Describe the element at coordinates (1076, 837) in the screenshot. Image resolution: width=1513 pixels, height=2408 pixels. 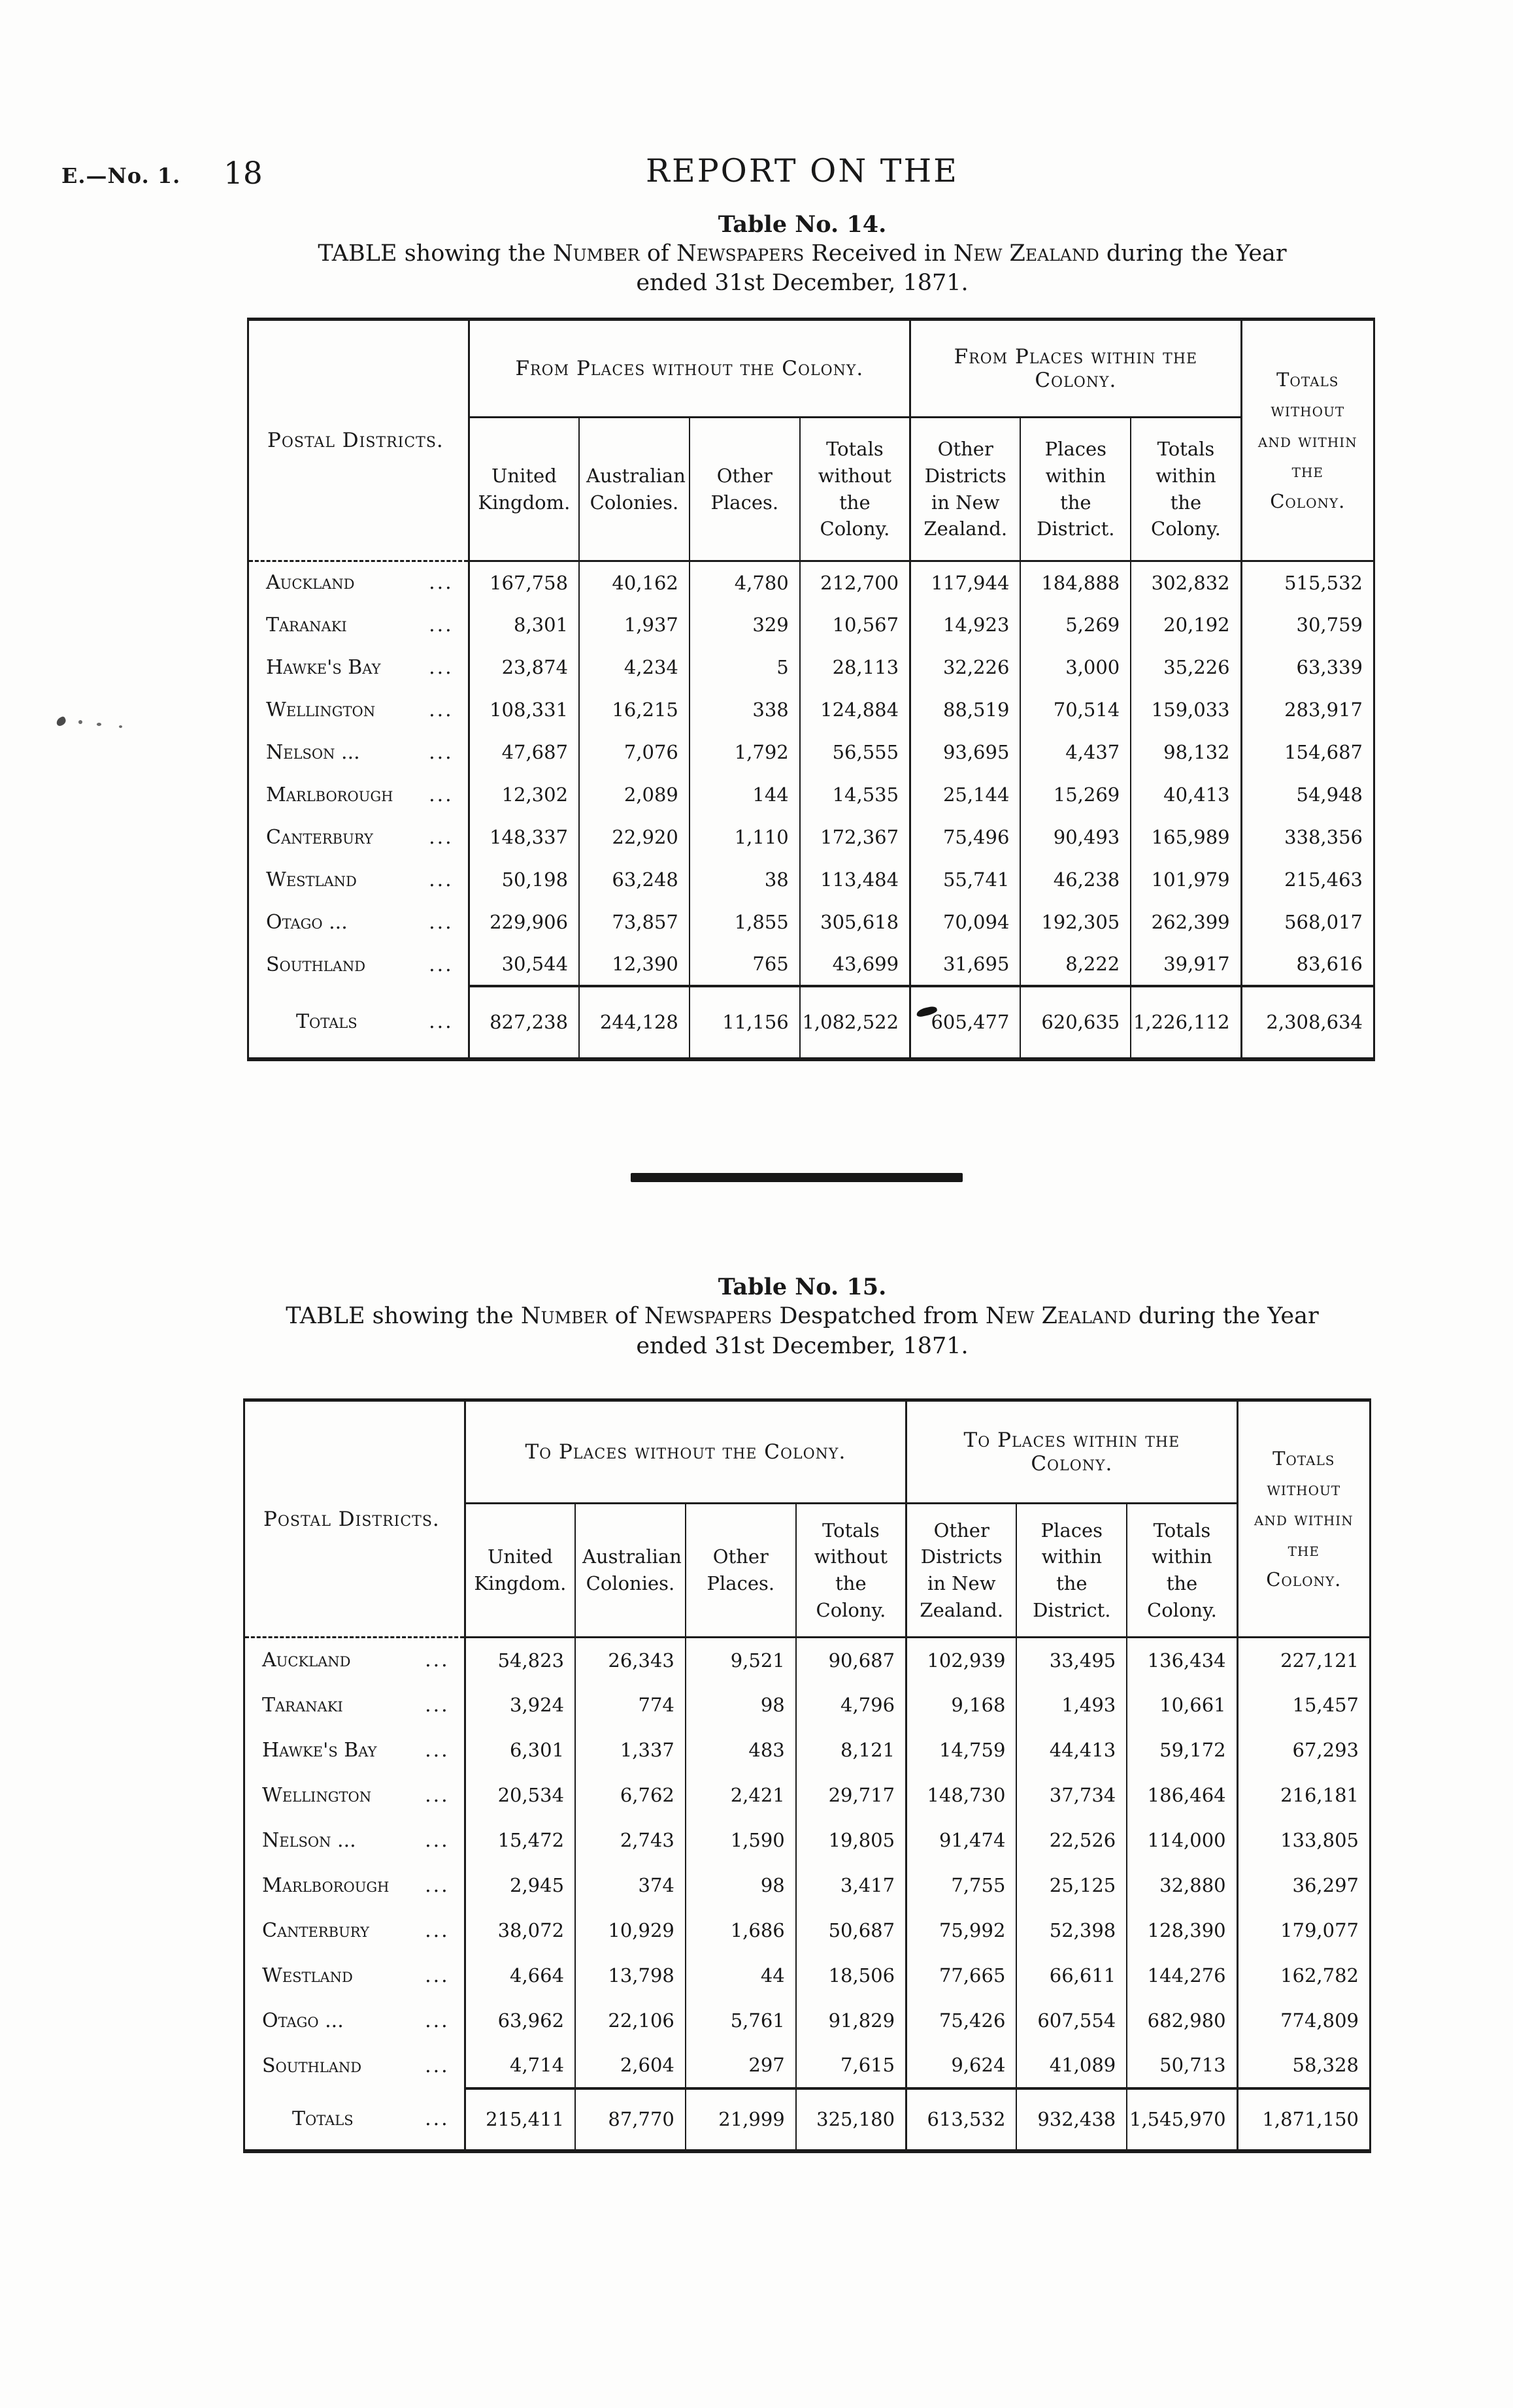
I see `value-cell: 90,493` at that location.